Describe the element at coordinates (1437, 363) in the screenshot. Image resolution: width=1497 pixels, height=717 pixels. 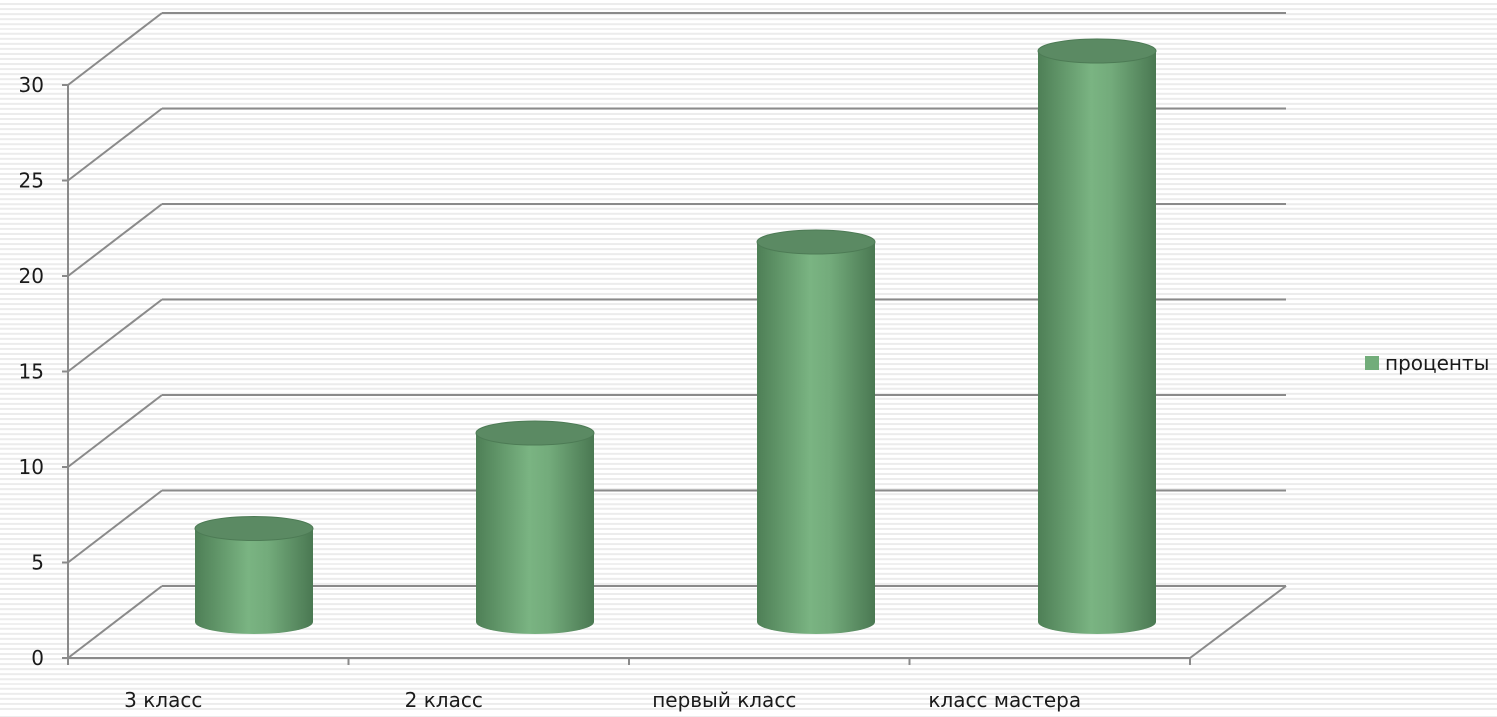
I see `legend-label: проценты` at that location.